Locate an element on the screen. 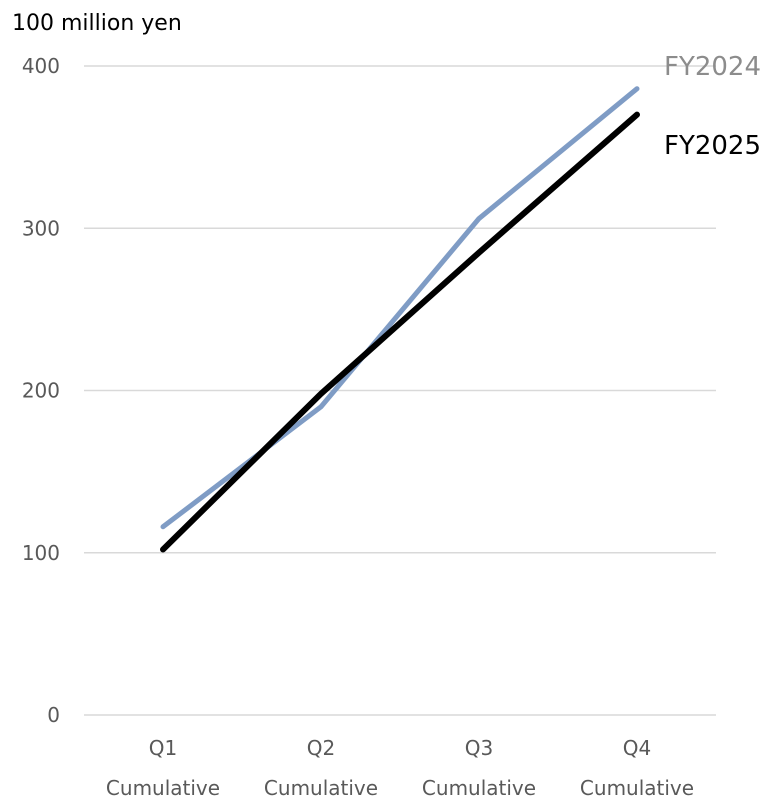 The height and width of the screenshot is (800, 782). y-axis-unit-label: 100 million yen is located at coordinates (97, 23).